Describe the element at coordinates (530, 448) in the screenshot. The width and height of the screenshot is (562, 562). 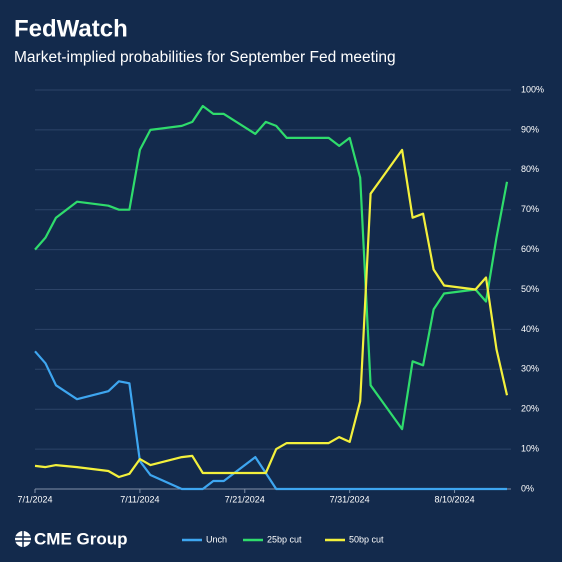
I see `y-tick-label: 10%` at that location.